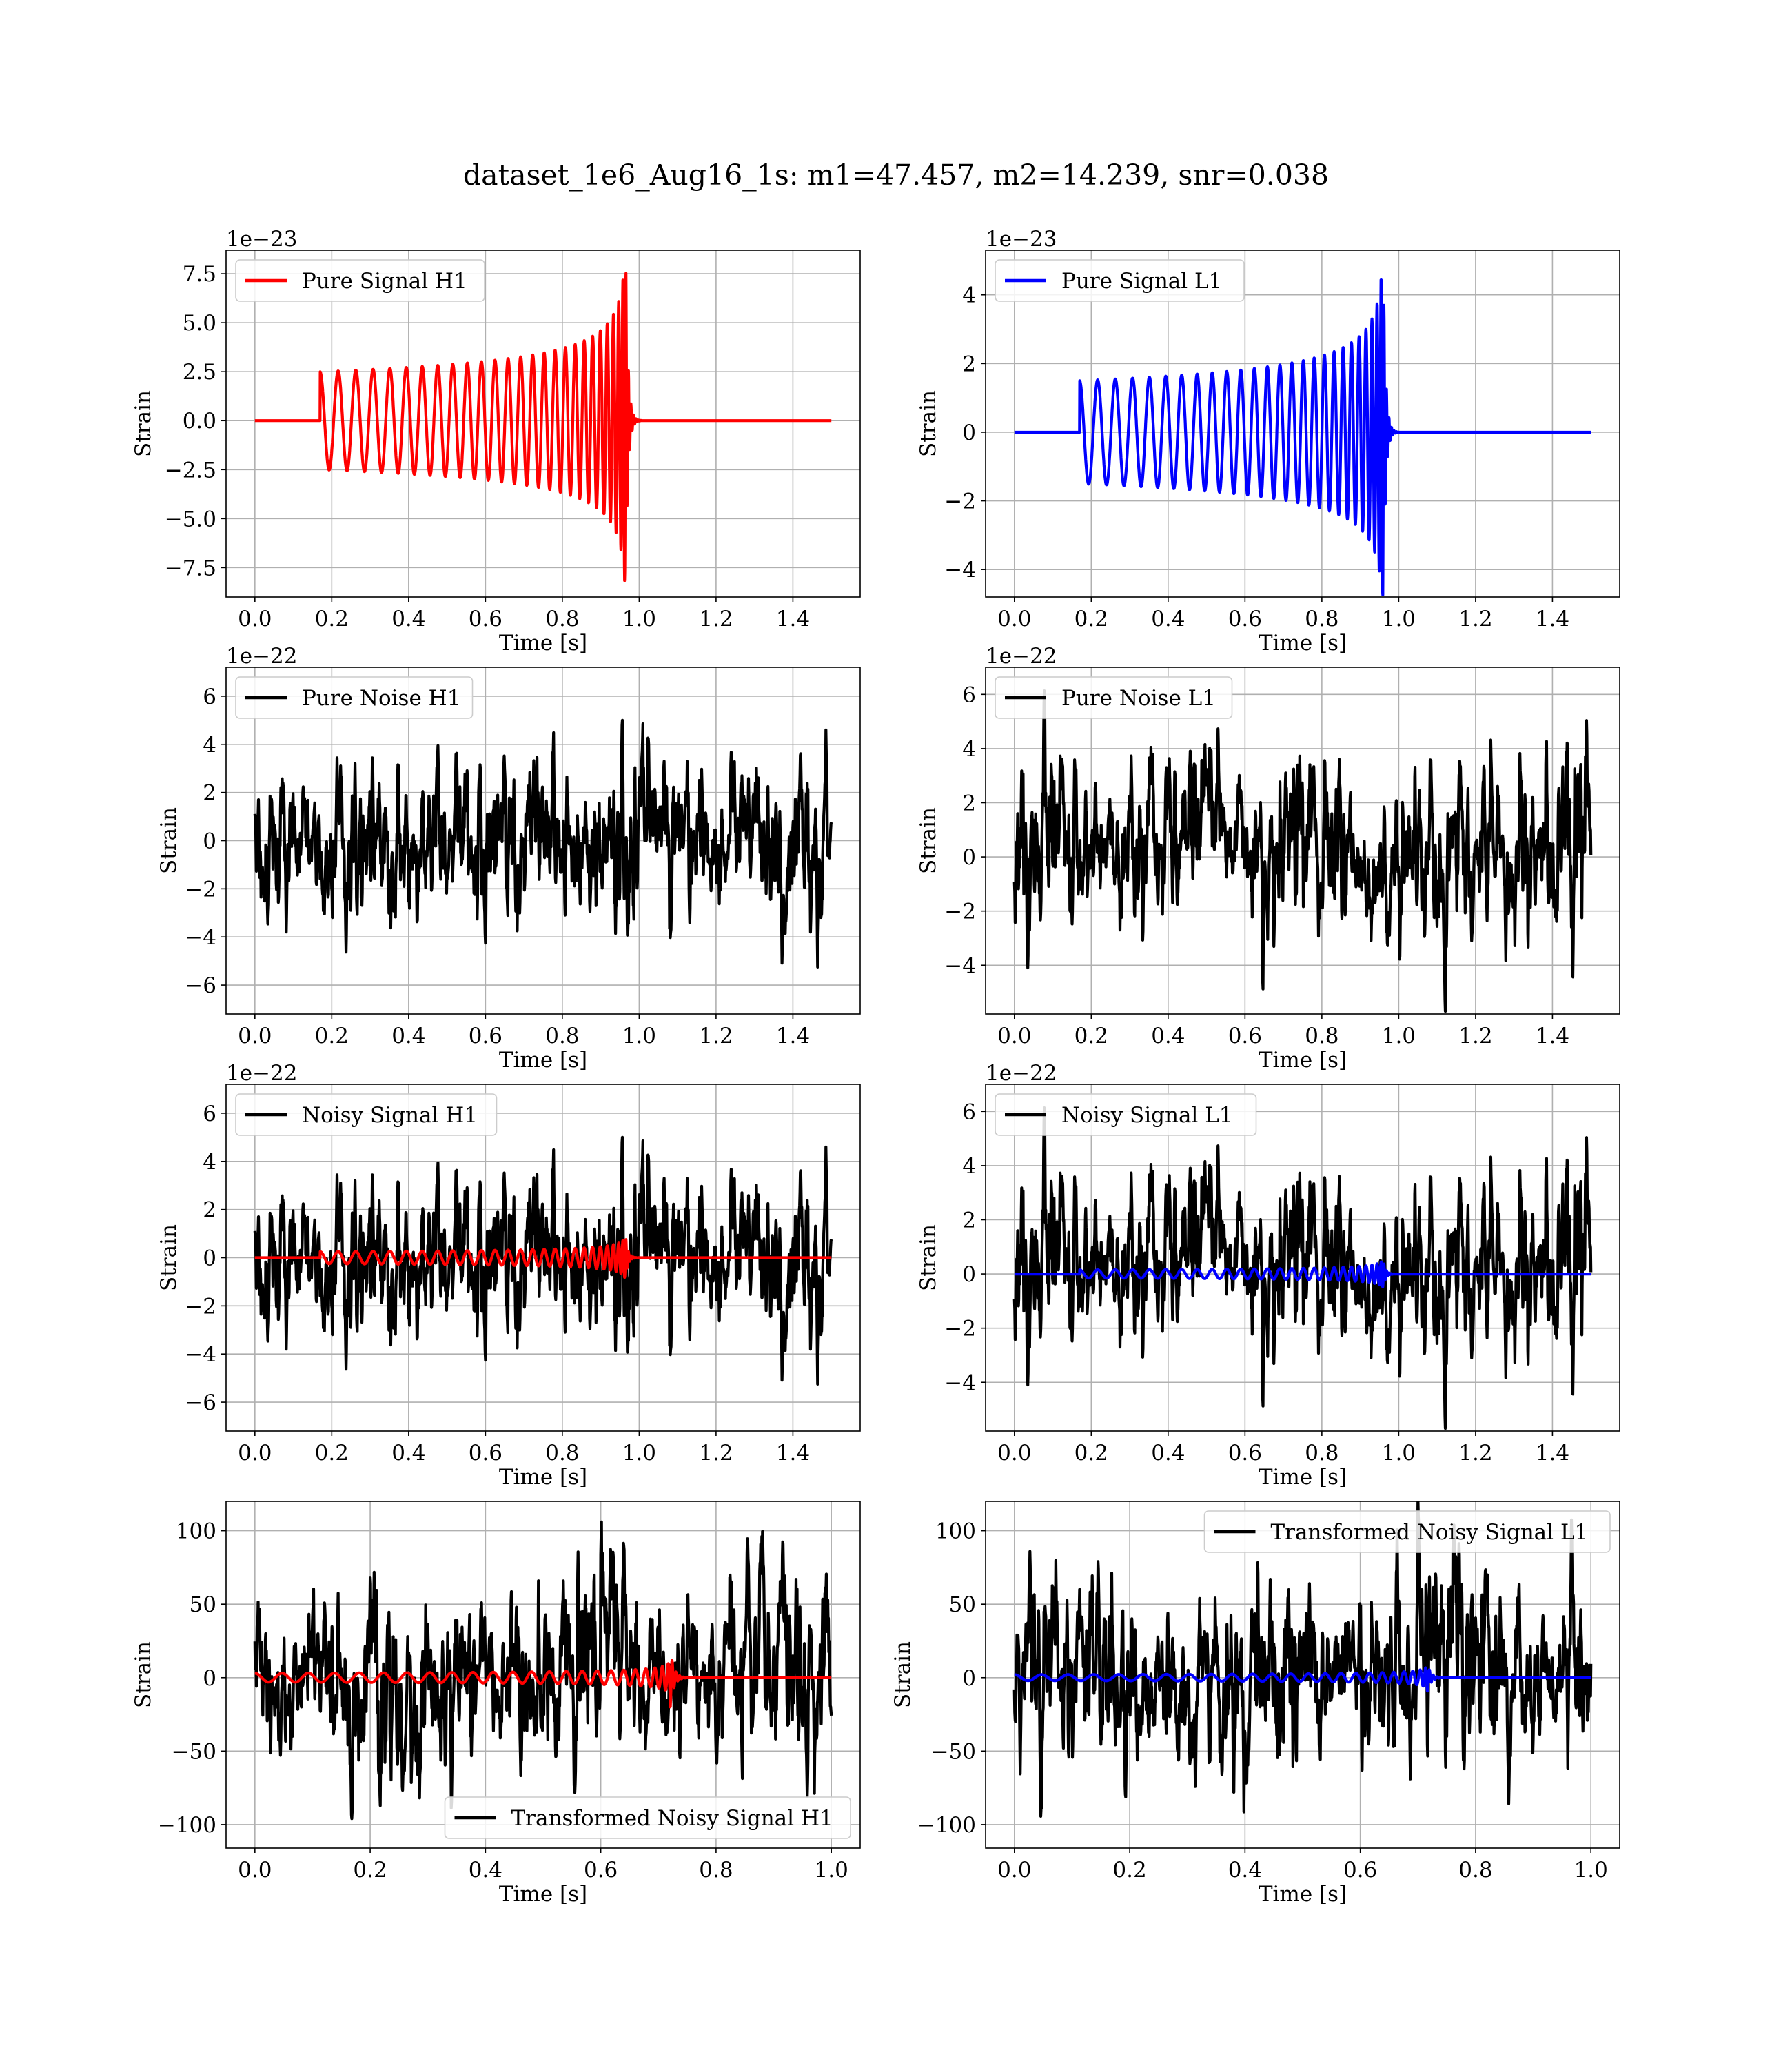  What do you see at coordinates (381, 698) in the screenshot?
I see `legend-label: Pure Noise H1` at bounding box center [381, 698].